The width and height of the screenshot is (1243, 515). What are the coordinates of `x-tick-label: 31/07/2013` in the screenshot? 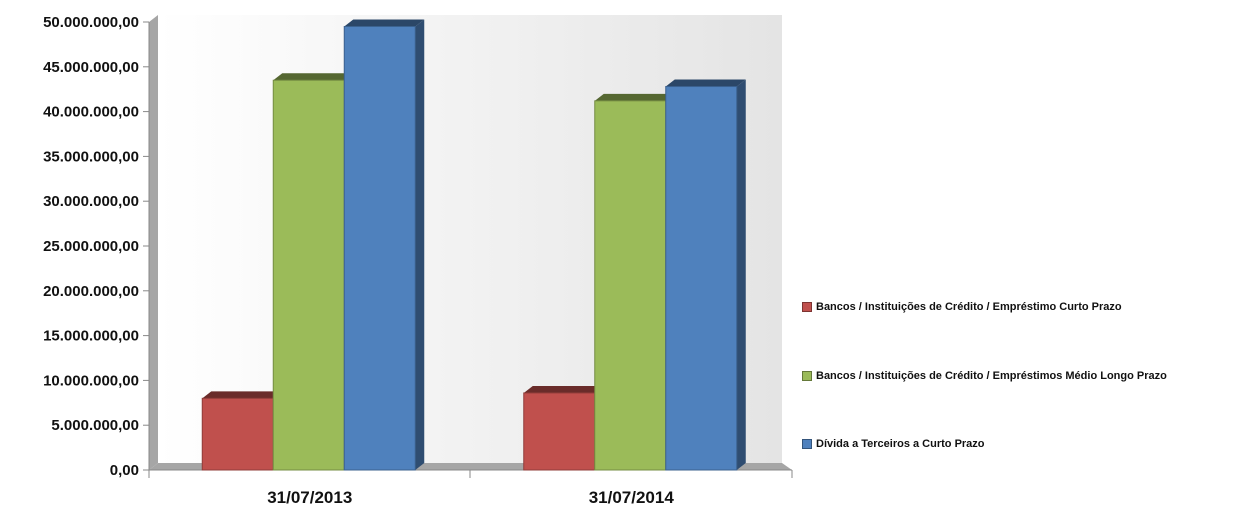 It's located at (309, 497).